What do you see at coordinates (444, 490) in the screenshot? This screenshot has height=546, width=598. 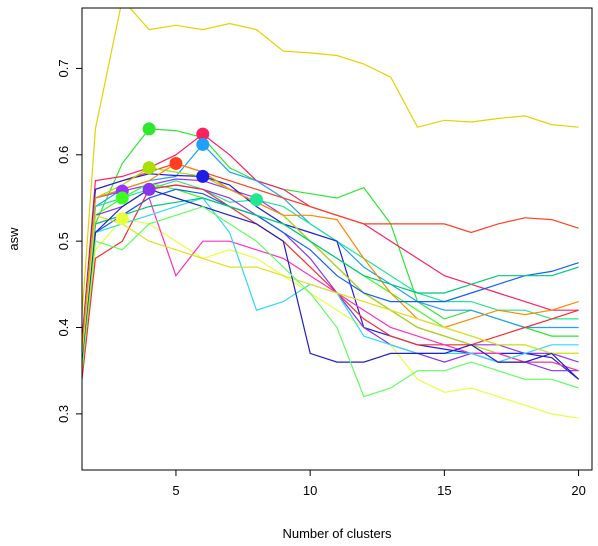 I see `x-tick-label: 15` at bounding box center [444, 490].